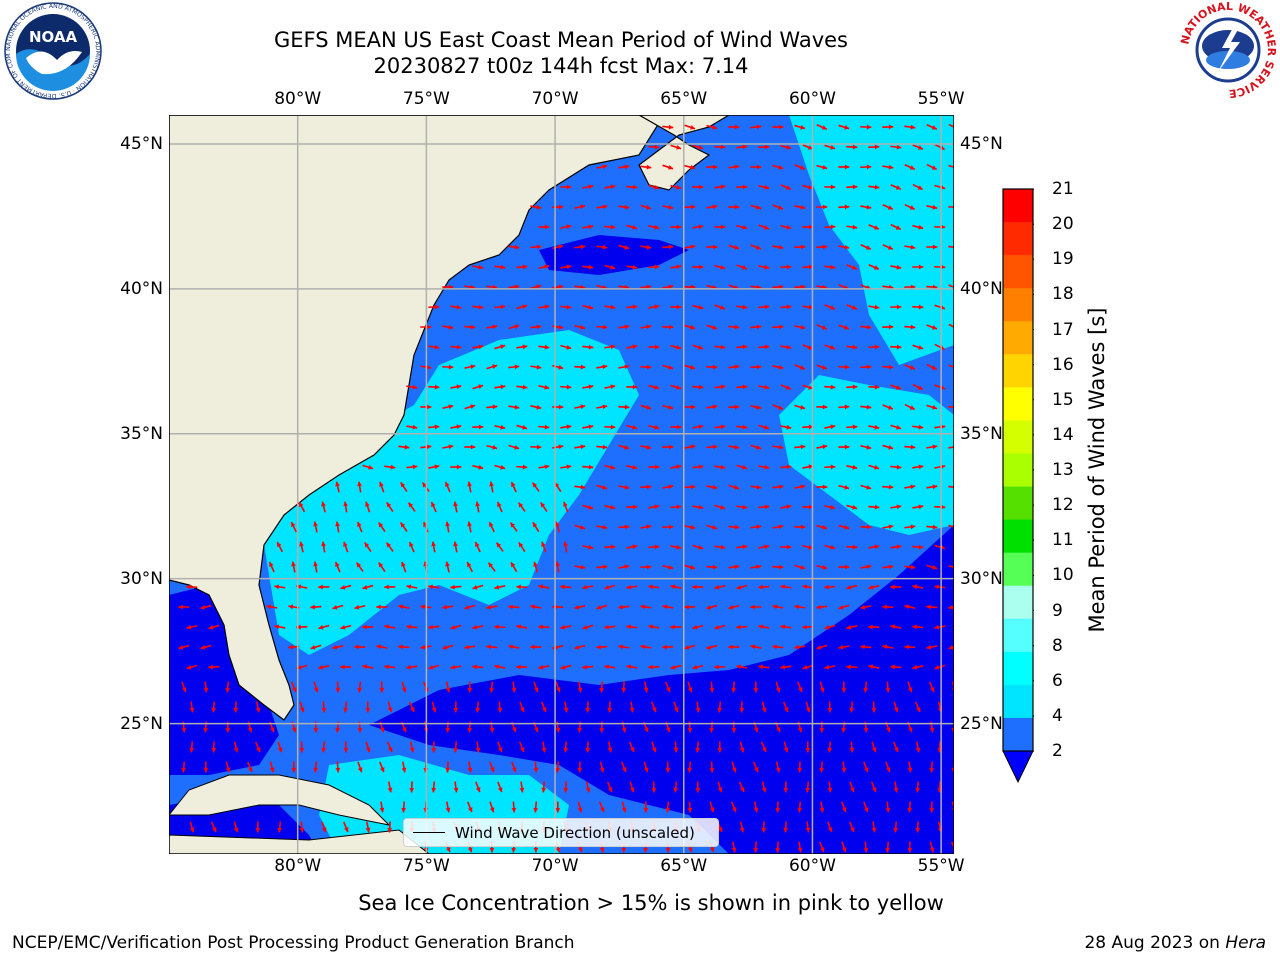 The image size is (1280, 960). What do you see at coordinates (429, 832) in the screenshot?
I see `legend-line-icon` at bounding box center [429, 832].